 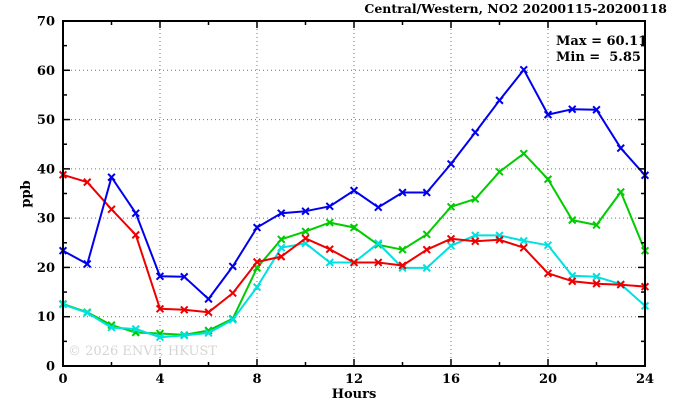 What do you see at coordinates (87, 264) in the screenshot?
I see `data-point-blue-h1` at bounding box center [87, 264].